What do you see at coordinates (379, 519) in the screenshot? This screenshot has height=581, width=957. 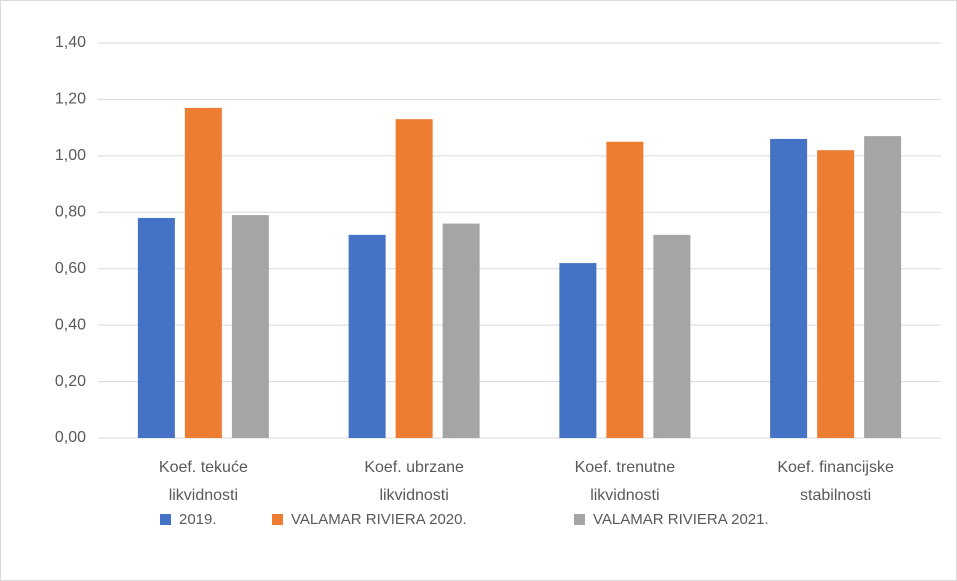 I see `legend-label: VALAMAR RIVIERA 2020.` at bounding box center [379, 519].